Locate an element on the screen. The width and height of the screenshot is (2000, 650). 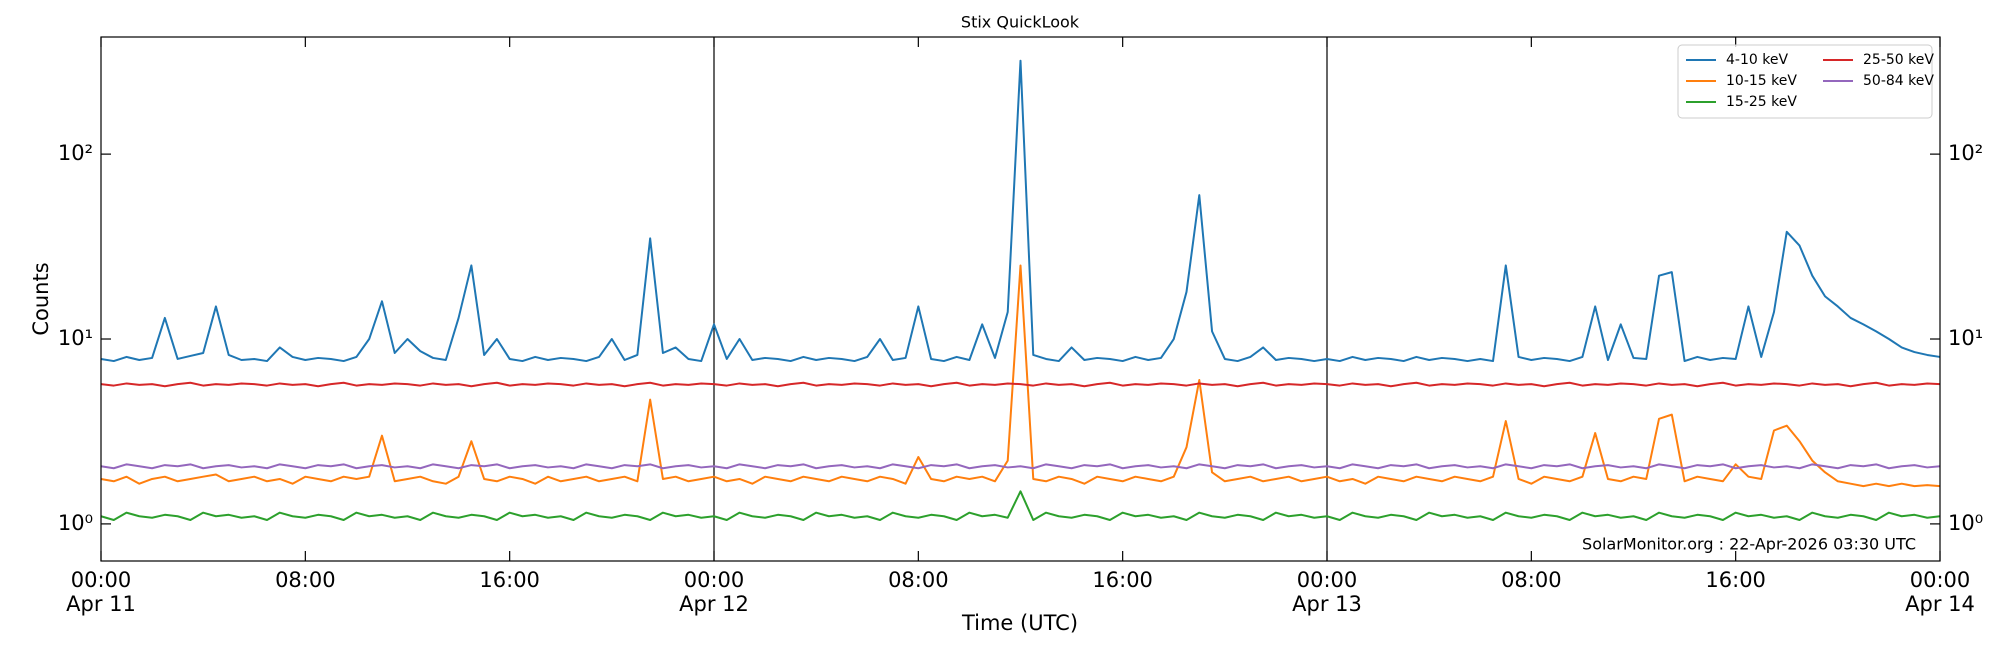
legend-label: 4-10 keV is located at coordinates (1757, 60).